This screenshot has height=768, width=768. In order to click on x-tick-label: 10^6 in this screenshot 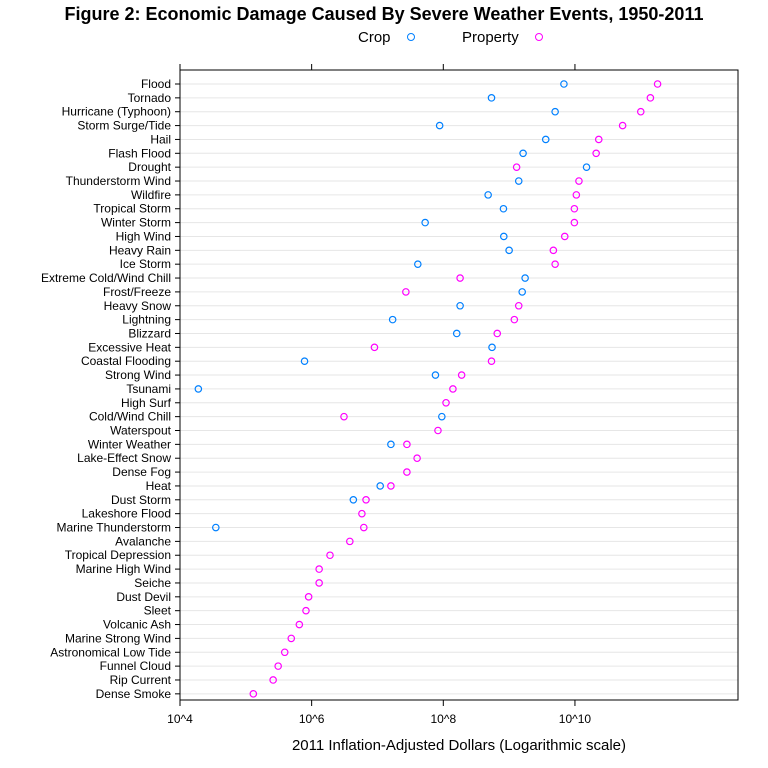, I will do `click(312, 719)`.